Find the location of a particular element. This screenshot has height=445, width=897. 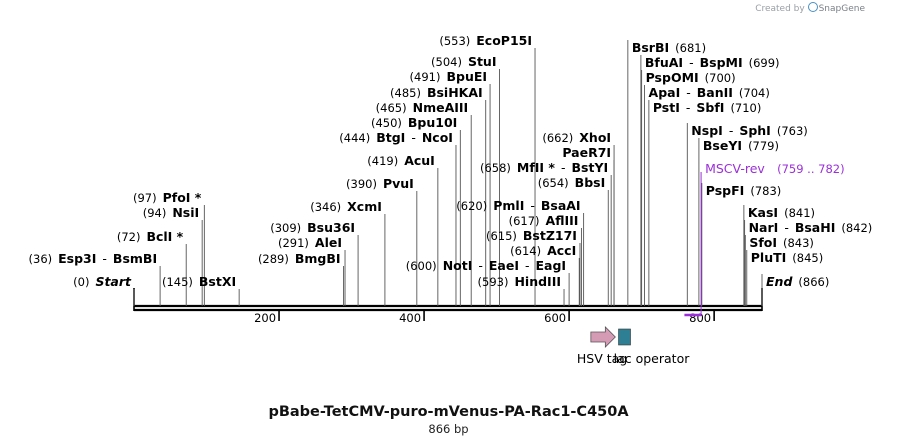

site-name: PstI is located at coordinates (666, 107).